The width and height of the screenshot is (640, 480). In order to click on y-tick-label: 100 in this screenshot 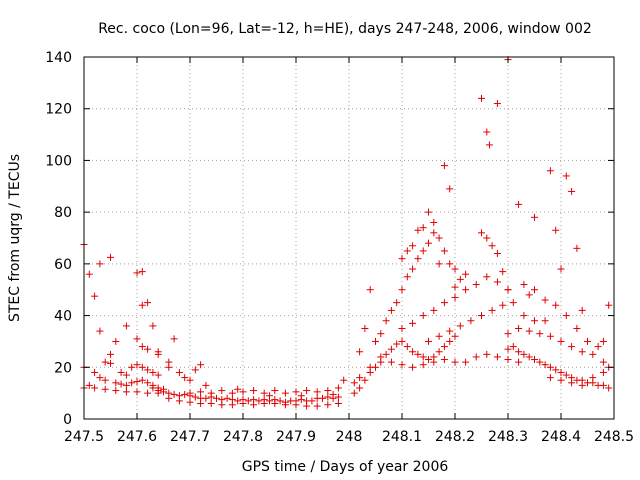, I will do `click(58, 161)`.